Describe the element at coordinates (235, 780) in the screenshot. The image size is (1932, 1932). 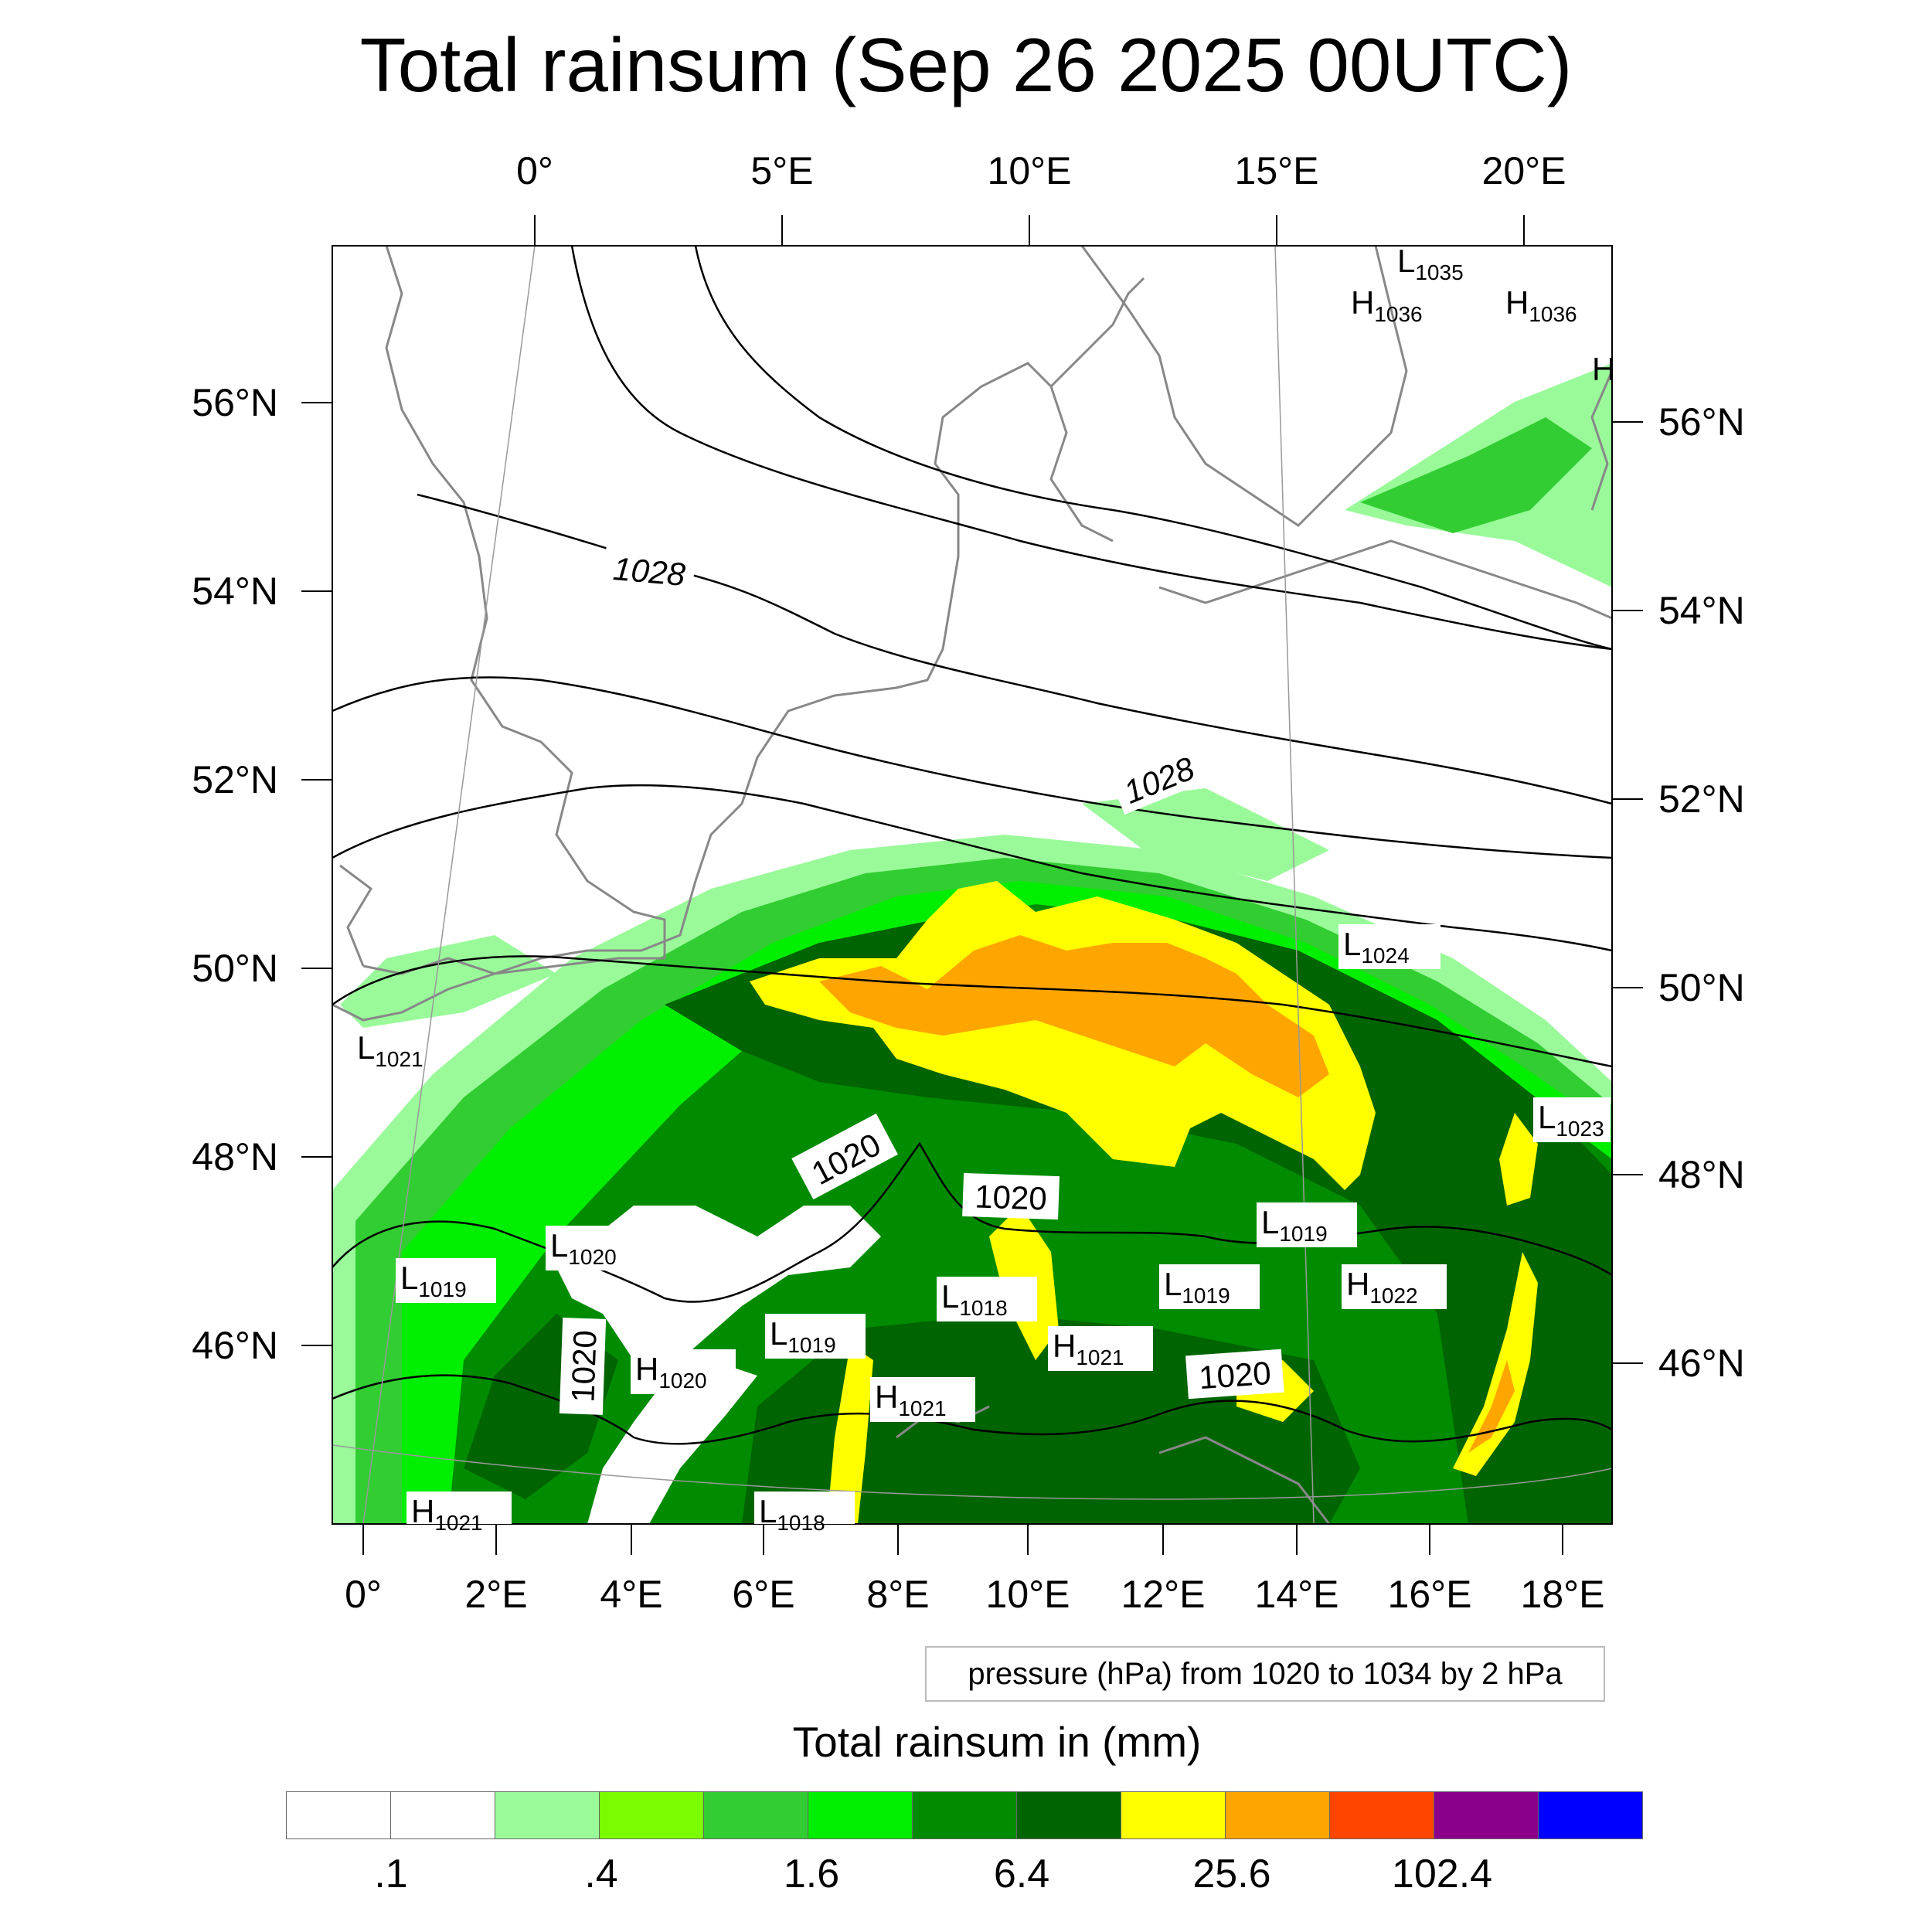
I see `left-lat-label: 52°N` at that location.